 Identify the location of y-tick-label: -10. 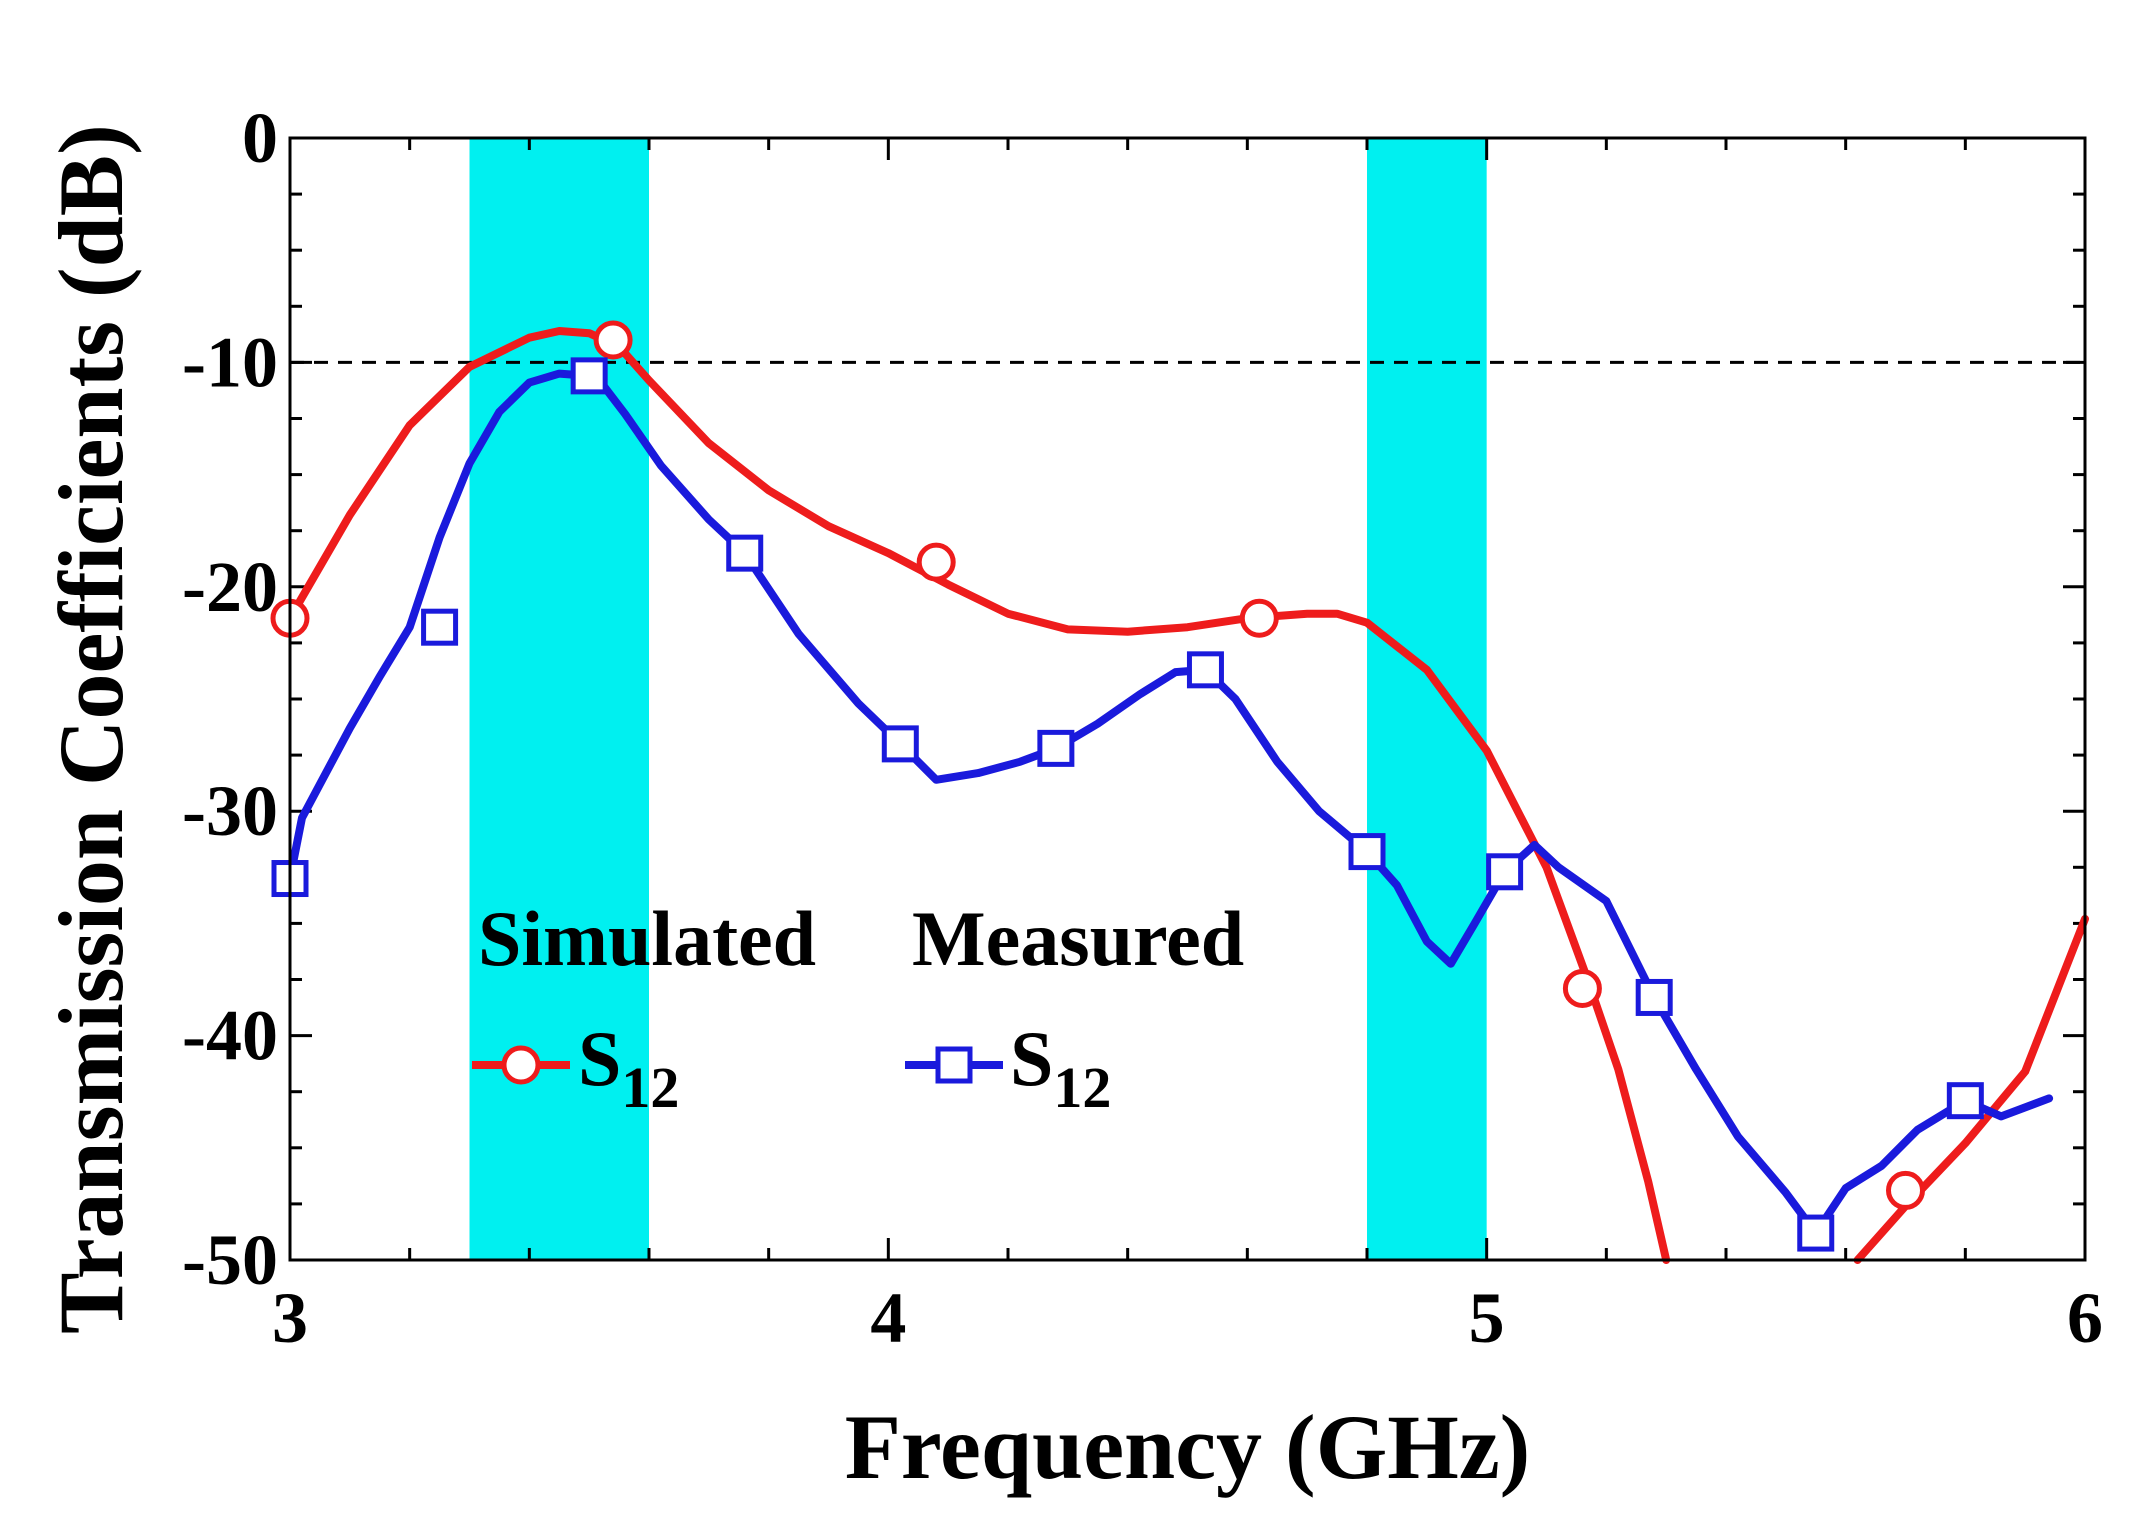
(230, 362).